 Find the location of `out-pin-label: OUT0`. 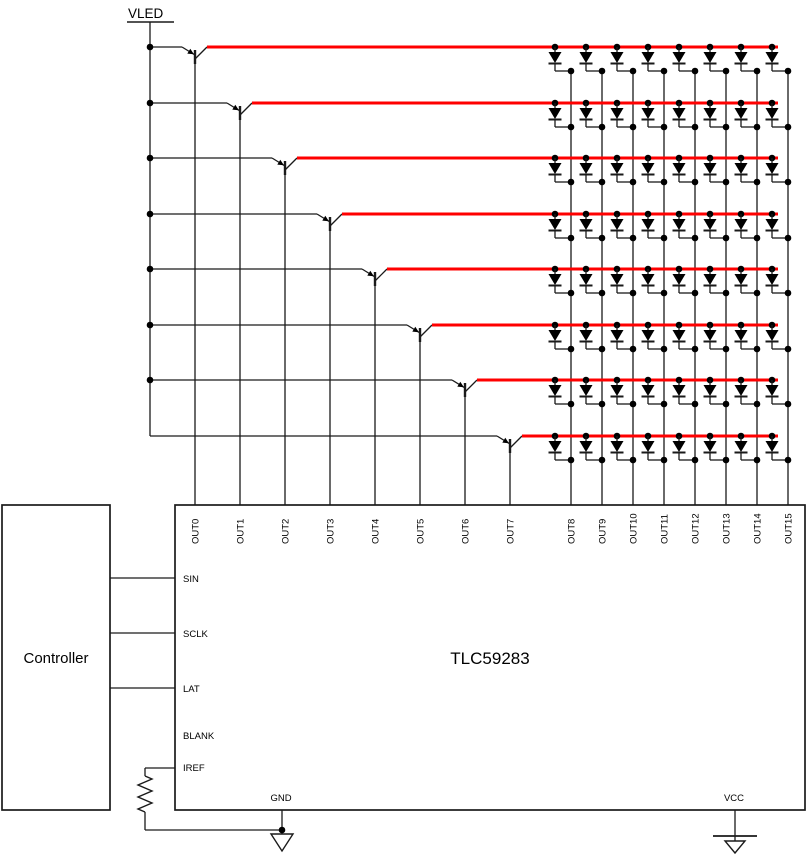

out-pin-label: OUT0 is located at coordinates (196, 531).